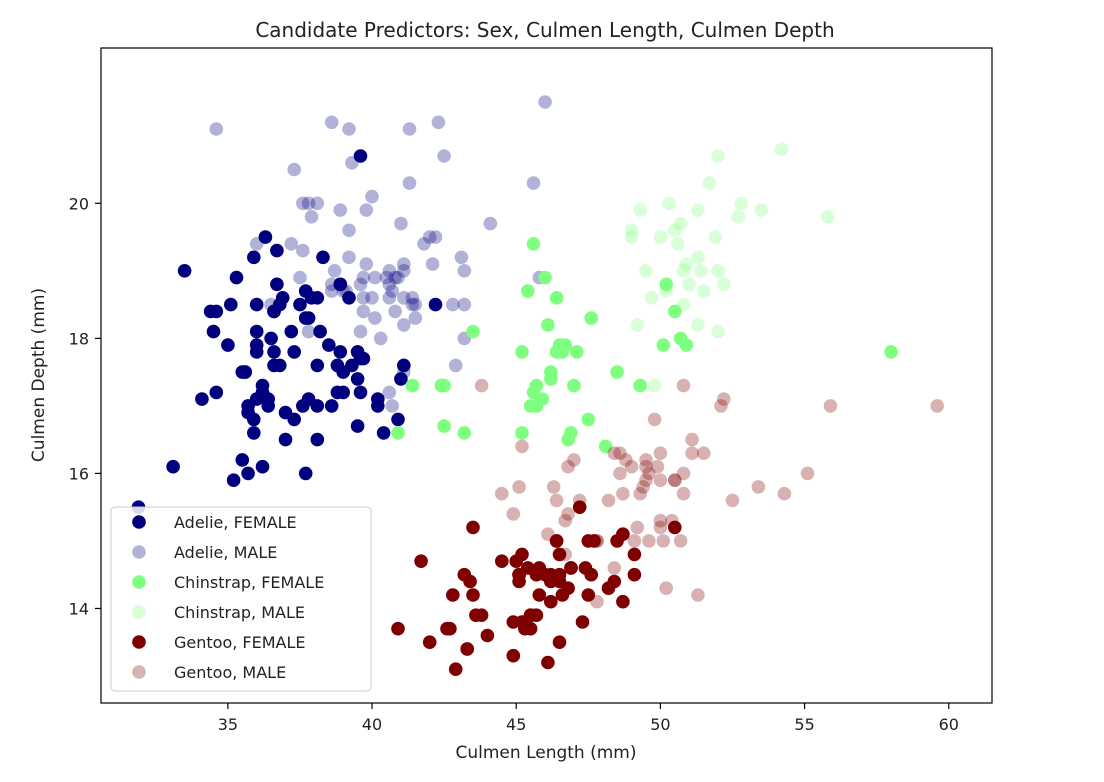 This screenshot has height=782, width=1104. I want to click on y-tick-label-1: 16, so click(79, 473).